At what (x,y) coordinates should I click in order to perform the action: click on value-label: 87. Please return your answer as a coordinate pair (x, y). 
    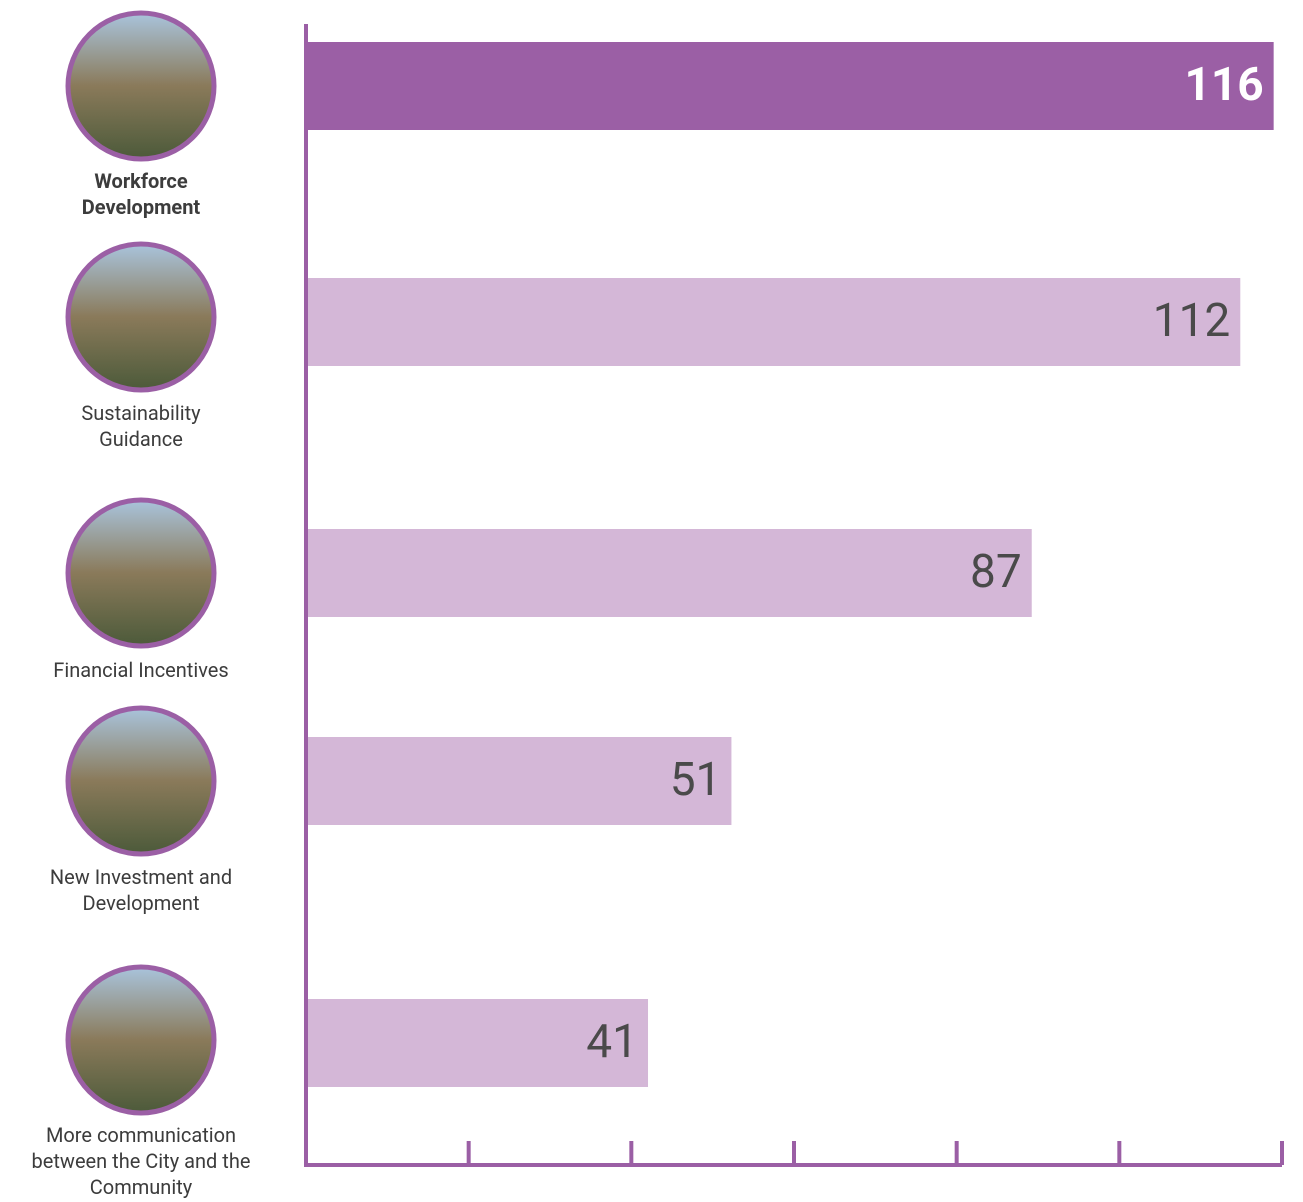
    Looking at the image, I should click on (996, 572).